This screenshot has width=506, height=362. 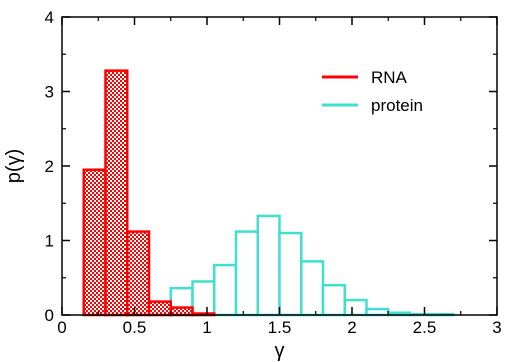 I want to click on legend: RNA protein, so click(x=372, y=91).